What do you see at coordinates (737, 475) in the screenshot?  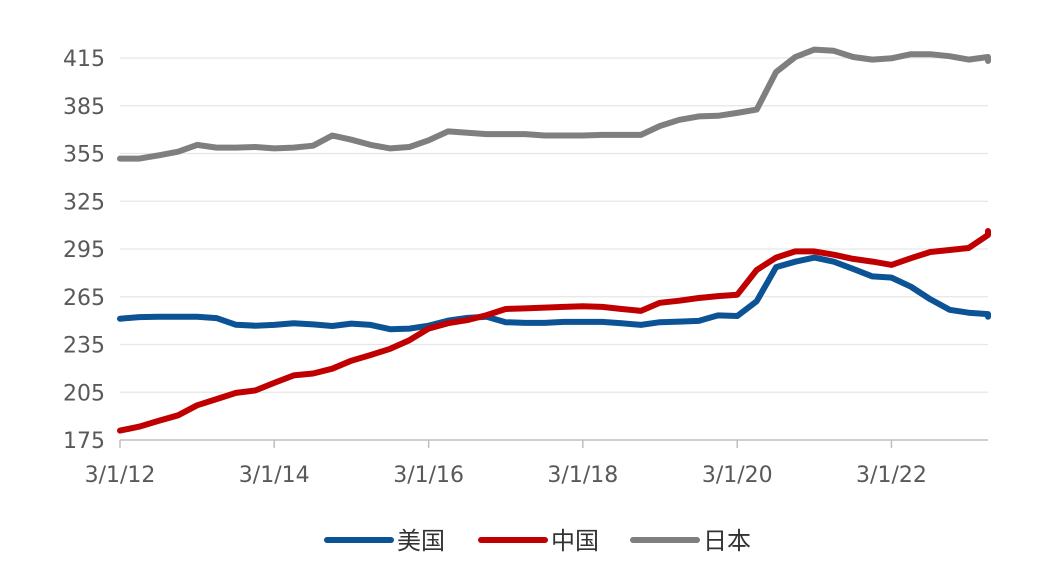 I see `x-tick-label: 3/1/20` at bounding box center [737, 475].